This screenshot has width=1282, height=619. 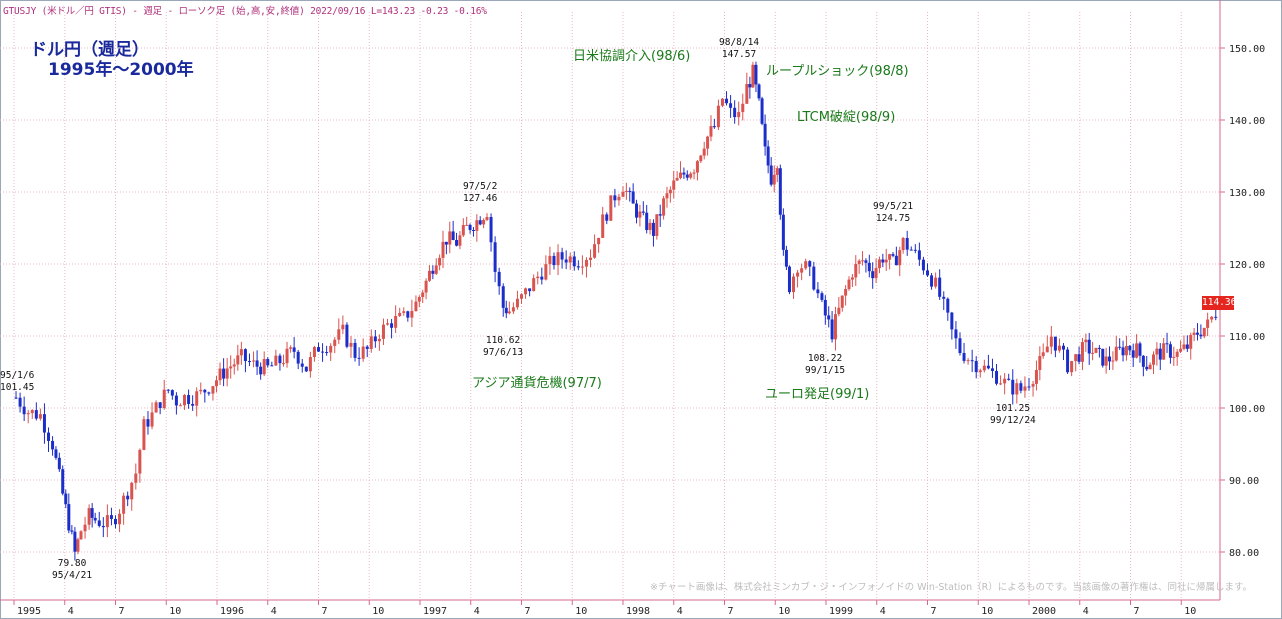 I want to click on annotation-ltcm: LTCM破綻(98/9), so click(x=846, y=117).